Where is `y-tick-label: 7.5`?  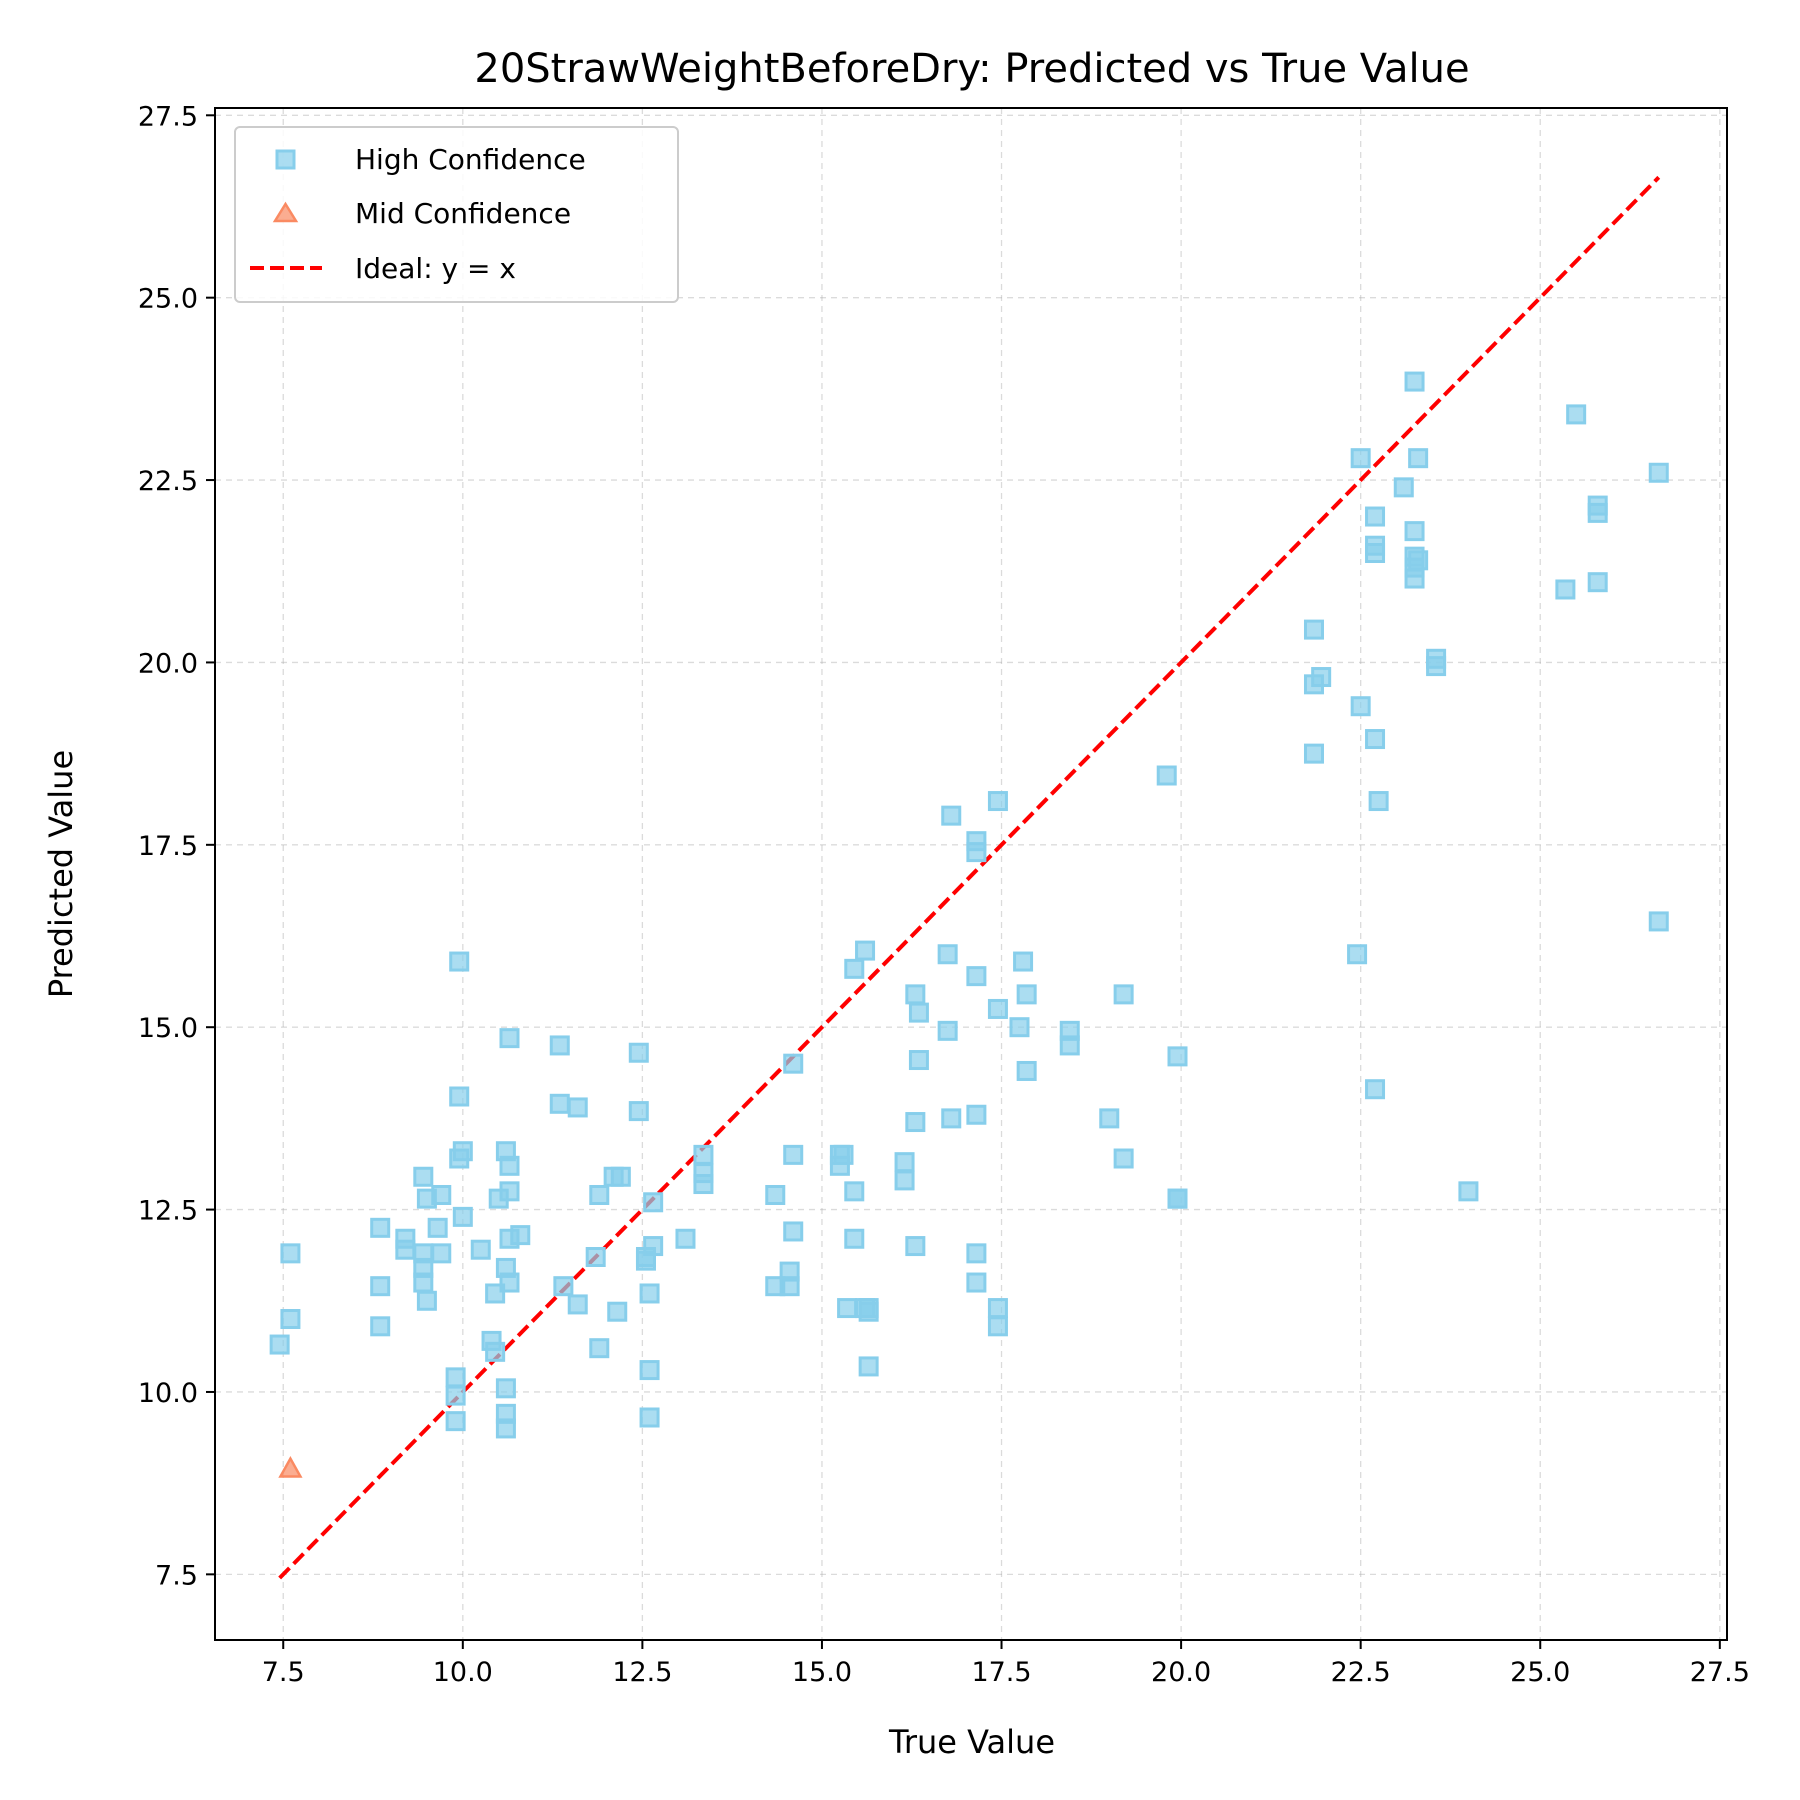
y-tick-label: 7.5 is located at coordinates (176, 1575).